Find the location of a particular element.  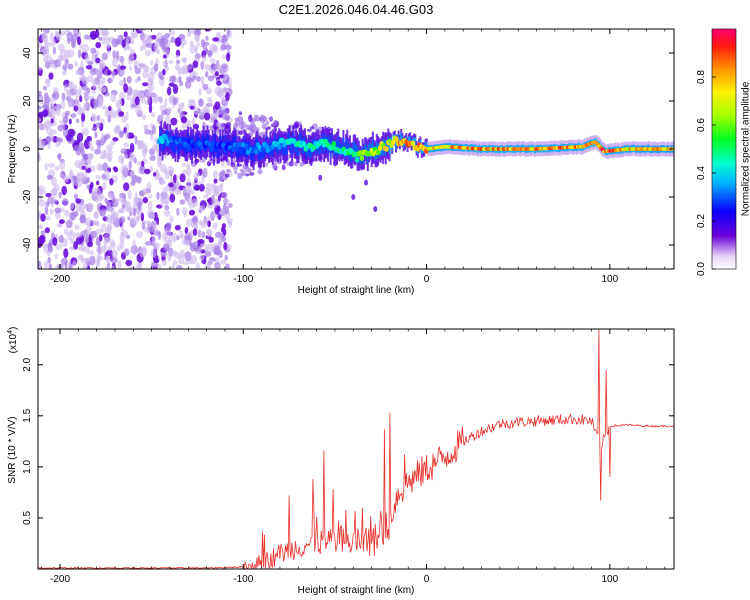

ridge-blob is located at coordinates (320, 177).